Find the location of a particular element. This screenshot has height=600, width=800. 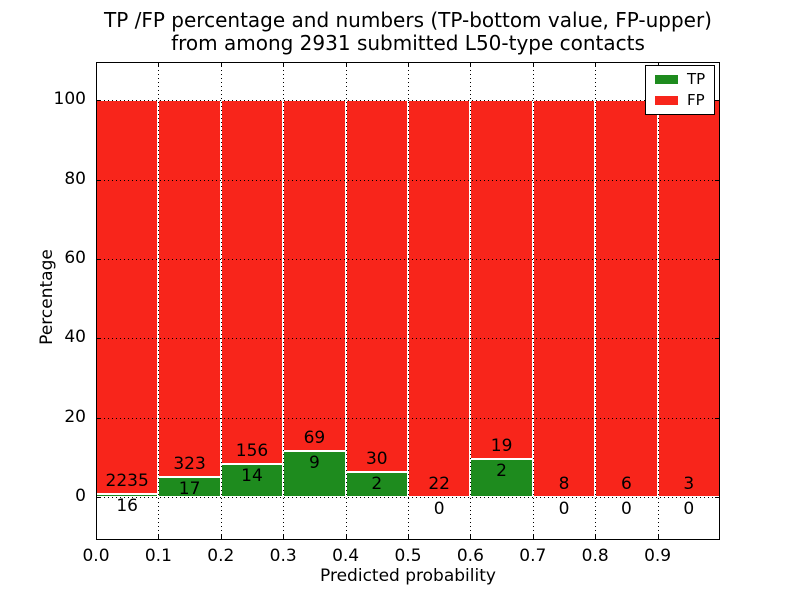

fp-count-label: 19 is located at coordinates (501, 446).